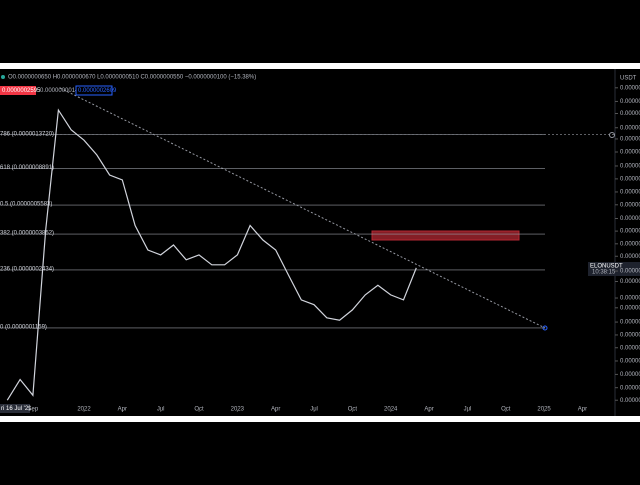  I want to click on badge-text: 0.0000002595, so click(21, 91).